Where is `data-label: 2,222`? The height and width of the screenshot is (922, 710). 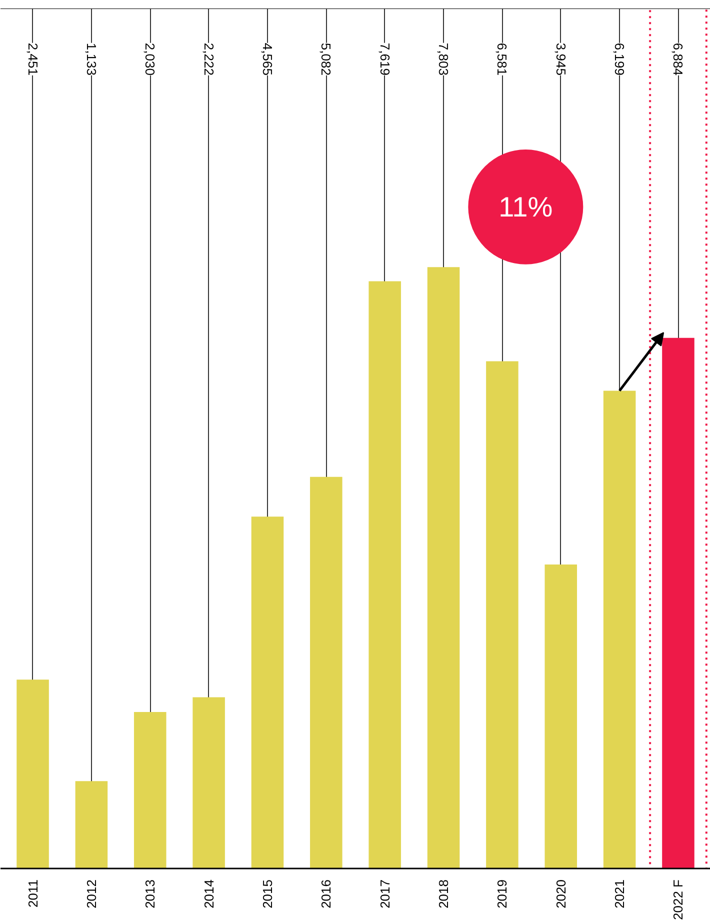
data-label: 2,222 is located at coordinates (208, 59).